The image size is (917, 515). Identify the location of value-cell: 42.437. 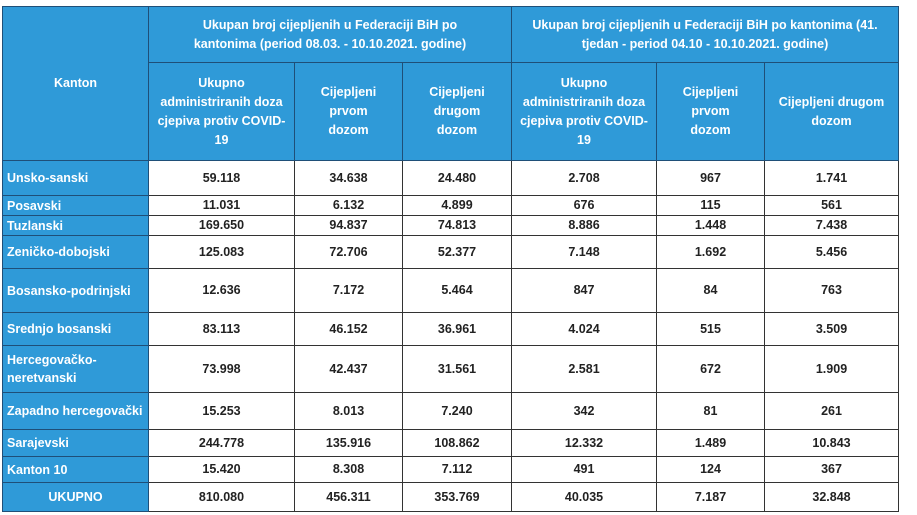
(348, 369).